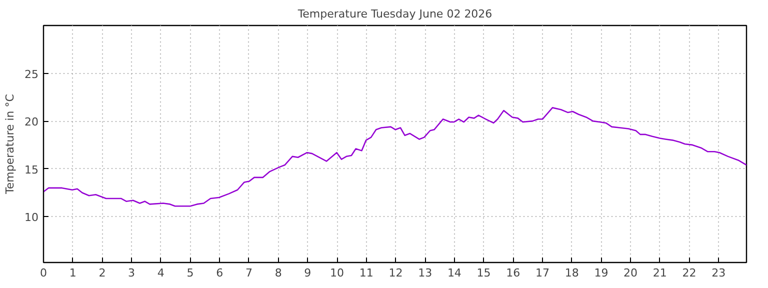 This screenshot has height=288, width=768. Describe the element at coordinates (102, 273) in the screenshot. I see `x-tick-label: 2` at that location.